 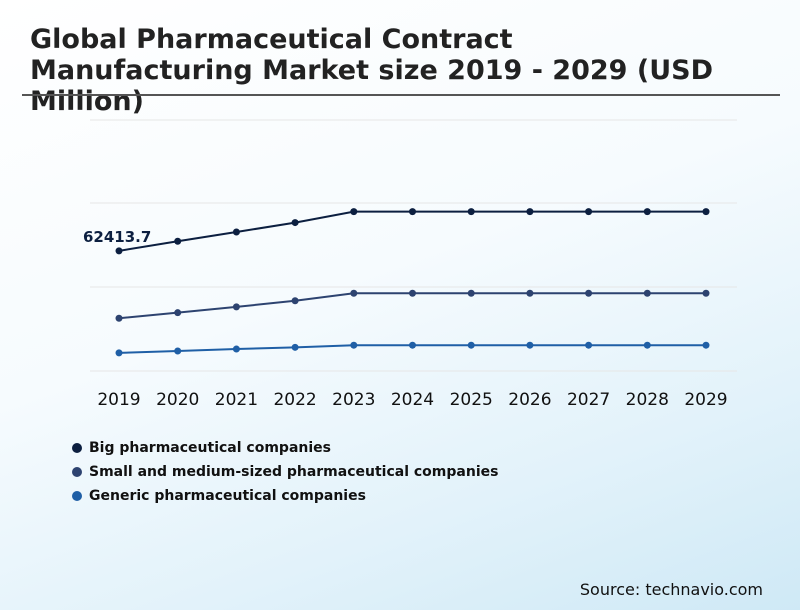 I want to click on data-label-0: 62413.7, so click(x=117, y=237).